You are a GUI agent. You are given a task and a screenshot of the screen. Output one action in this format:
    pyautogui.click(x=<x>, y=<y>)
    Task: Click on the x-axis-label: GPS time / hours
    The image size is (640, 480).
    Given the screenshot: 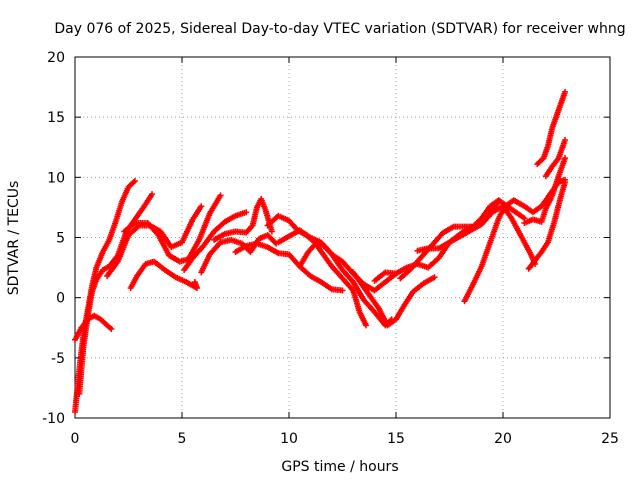 What is the action you would take?
    pyautogui.click(x=339, y=467)
    